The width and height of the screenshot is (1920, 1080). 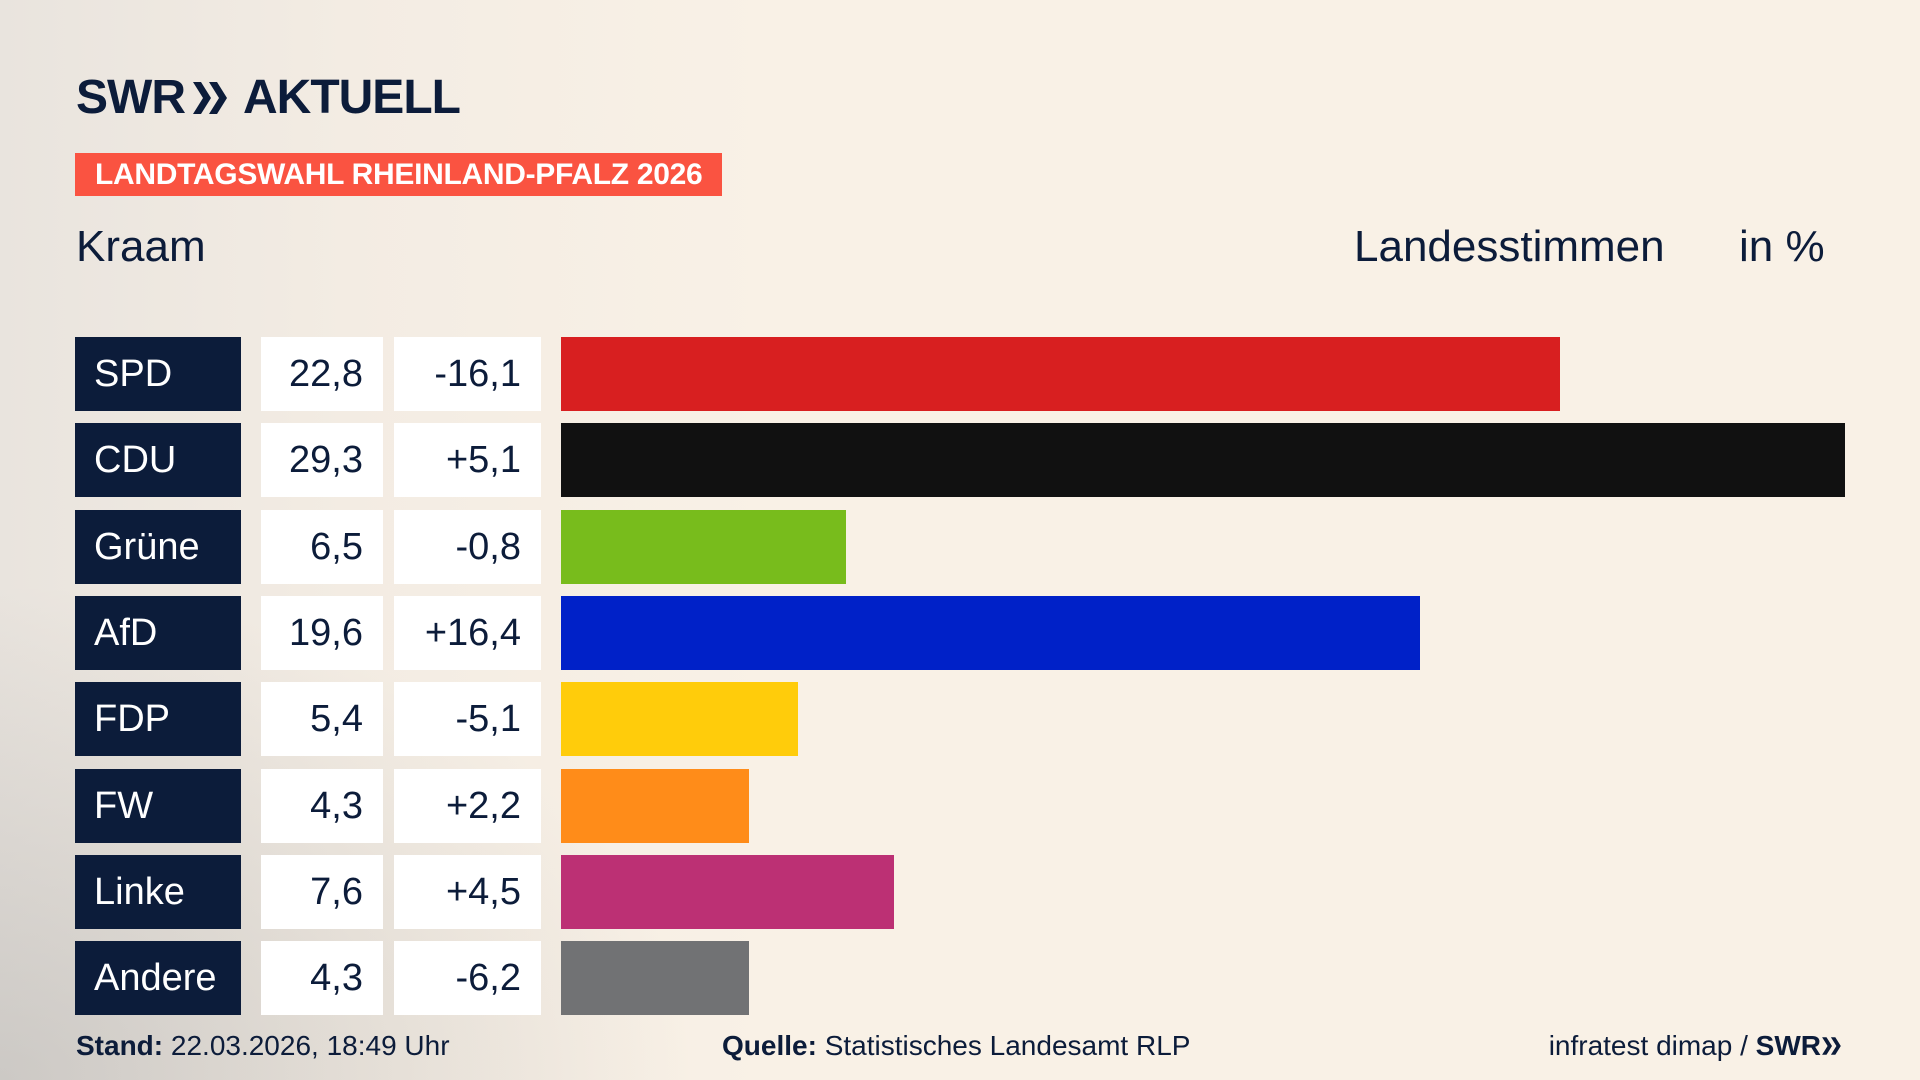 What do you see at coordinates (158, 978) in the screenshot?
I see `party-label: Andere` at bounding box center [158, 978].